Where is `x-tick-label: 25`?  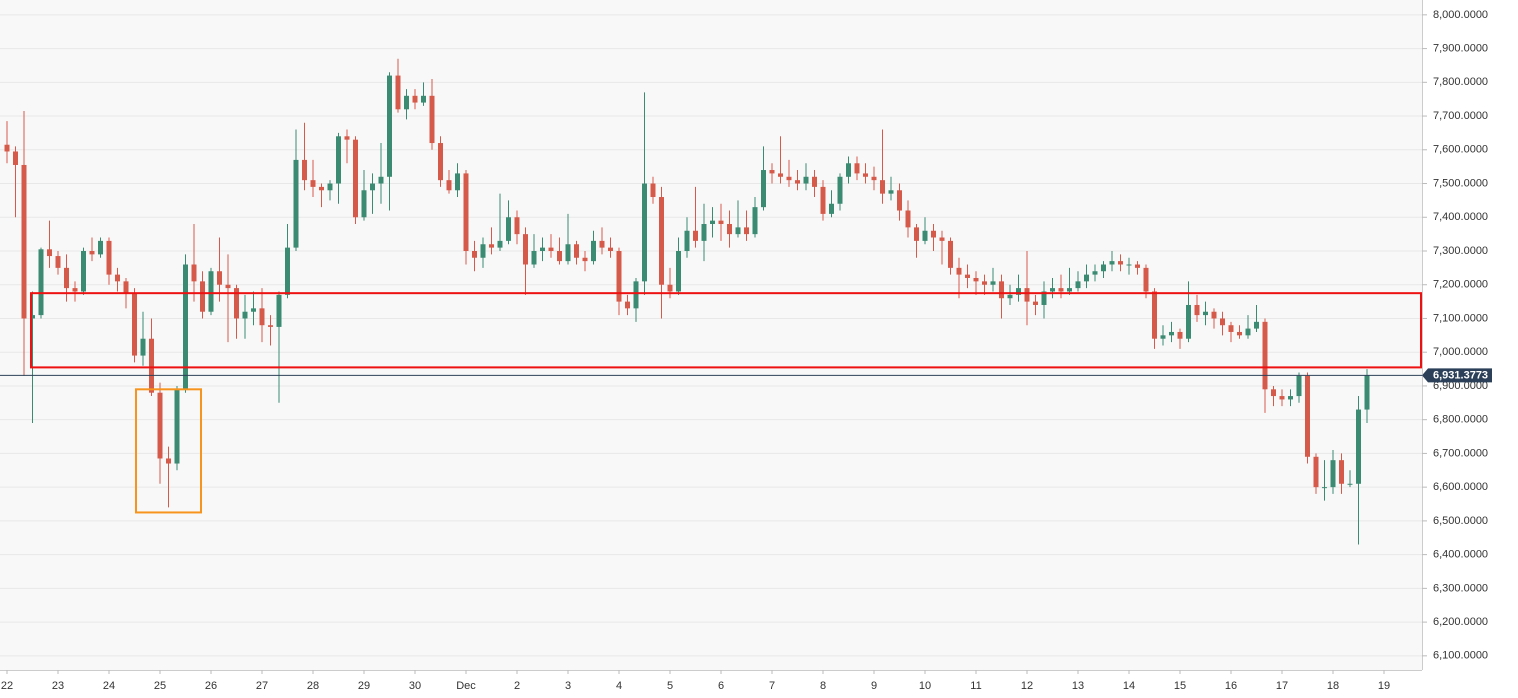 x-tick-label: 25 is located at coordinates (160, 686).